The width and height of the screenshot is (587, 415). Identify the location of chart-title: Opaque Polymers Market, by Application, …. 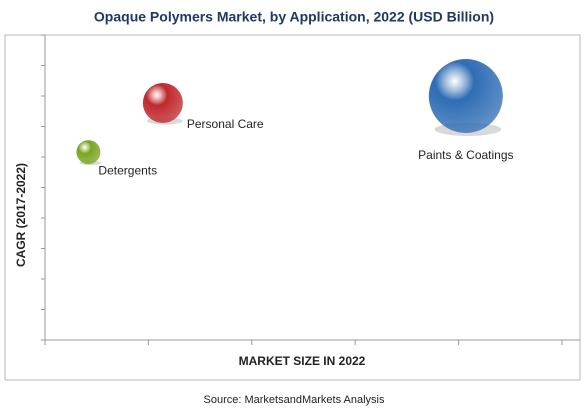
(294, 17).